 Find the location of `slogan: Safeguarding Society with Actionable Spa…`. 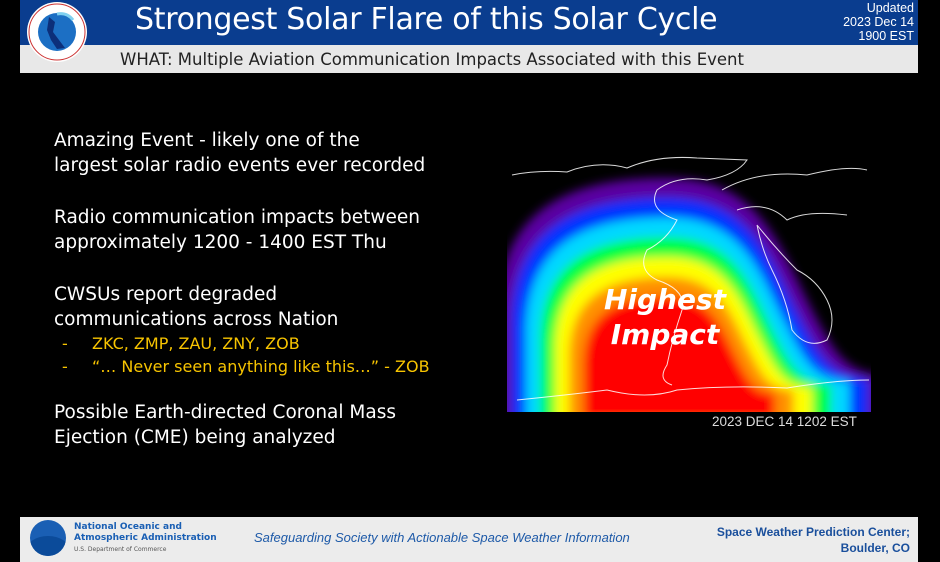

slogan: Safeguarding Society with Actionable Spa… is located at coordinates (442, 537).